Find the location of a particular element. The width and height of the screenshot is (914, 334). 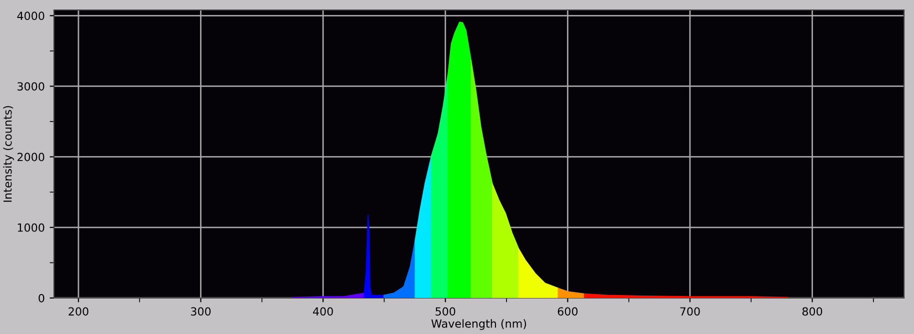

y-tick-label: 4000 is located at coordinates (30, 16).